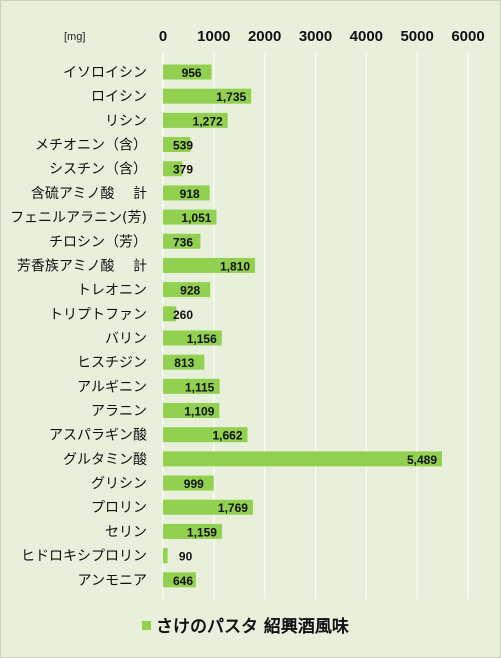 The width and height of the screenshot is (501, 659). I want to click on data-label: 1,051, so click(196, 218).